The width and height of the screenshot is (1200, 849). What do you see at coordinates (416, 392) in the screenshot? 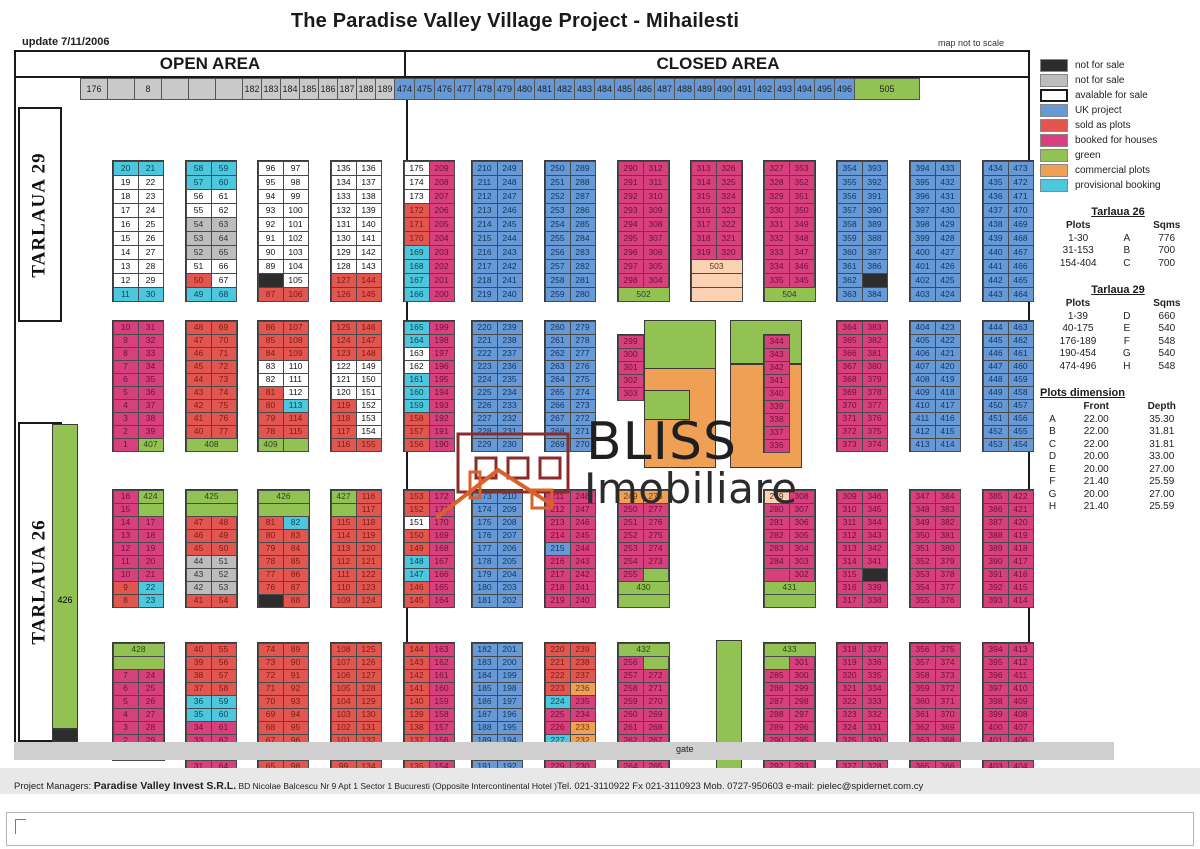
I see `plot-cell: 160` at bounding box center [416, 392].